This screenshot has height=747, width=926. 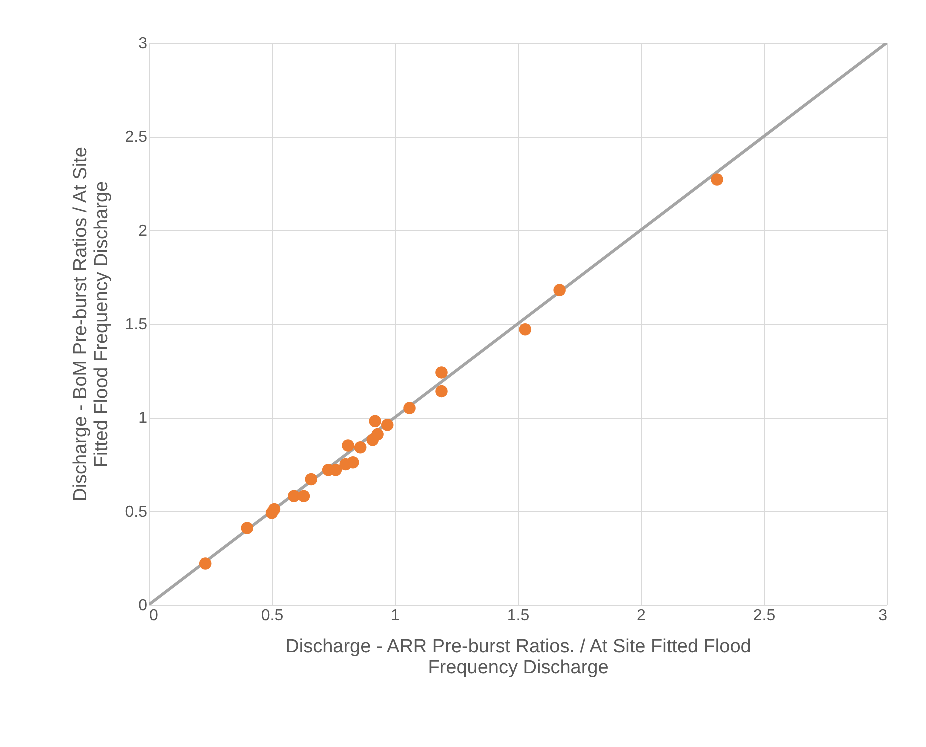 What do you see at coordinates (519, 657) in the screenshot?
I see `x-axis-title: Discharge - ARR Pre-burst Ratios. / At Site Fitted Flood Frequency Discharge` at bounding box center [519, 657].